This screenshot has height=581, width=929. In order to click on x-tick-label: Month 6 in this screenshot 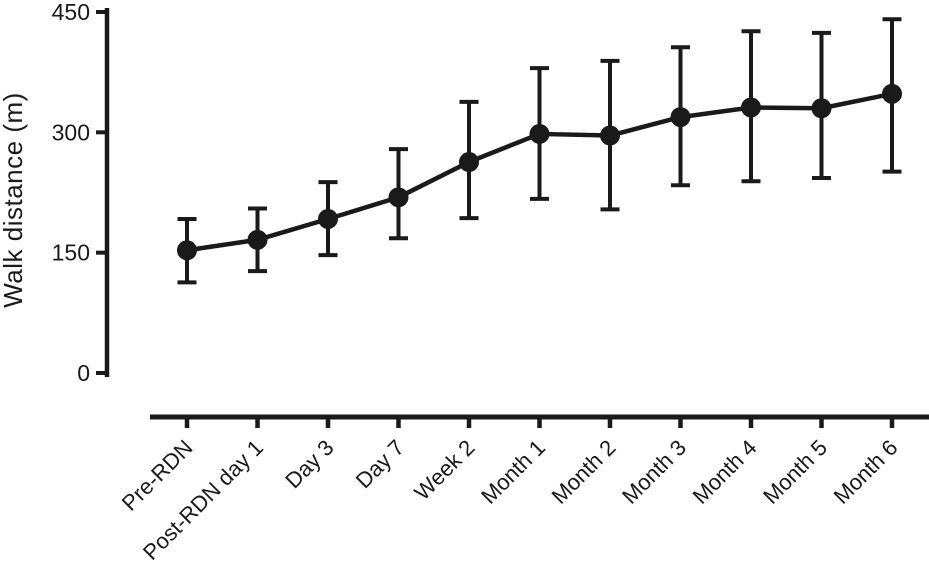, I will do `click(866, 472)`.